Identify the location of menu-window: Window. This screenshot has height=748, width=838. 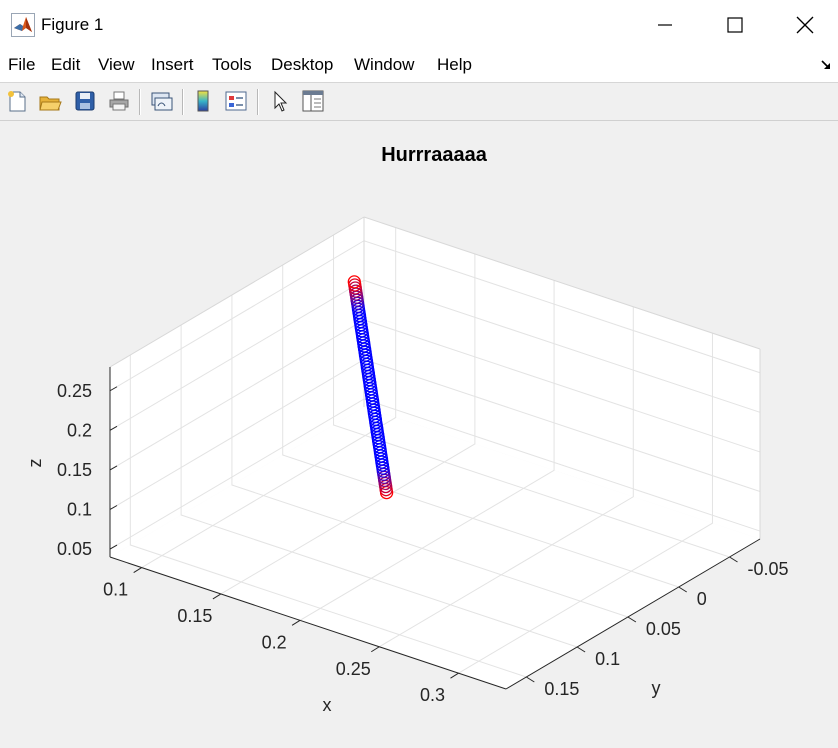
(384, 64).